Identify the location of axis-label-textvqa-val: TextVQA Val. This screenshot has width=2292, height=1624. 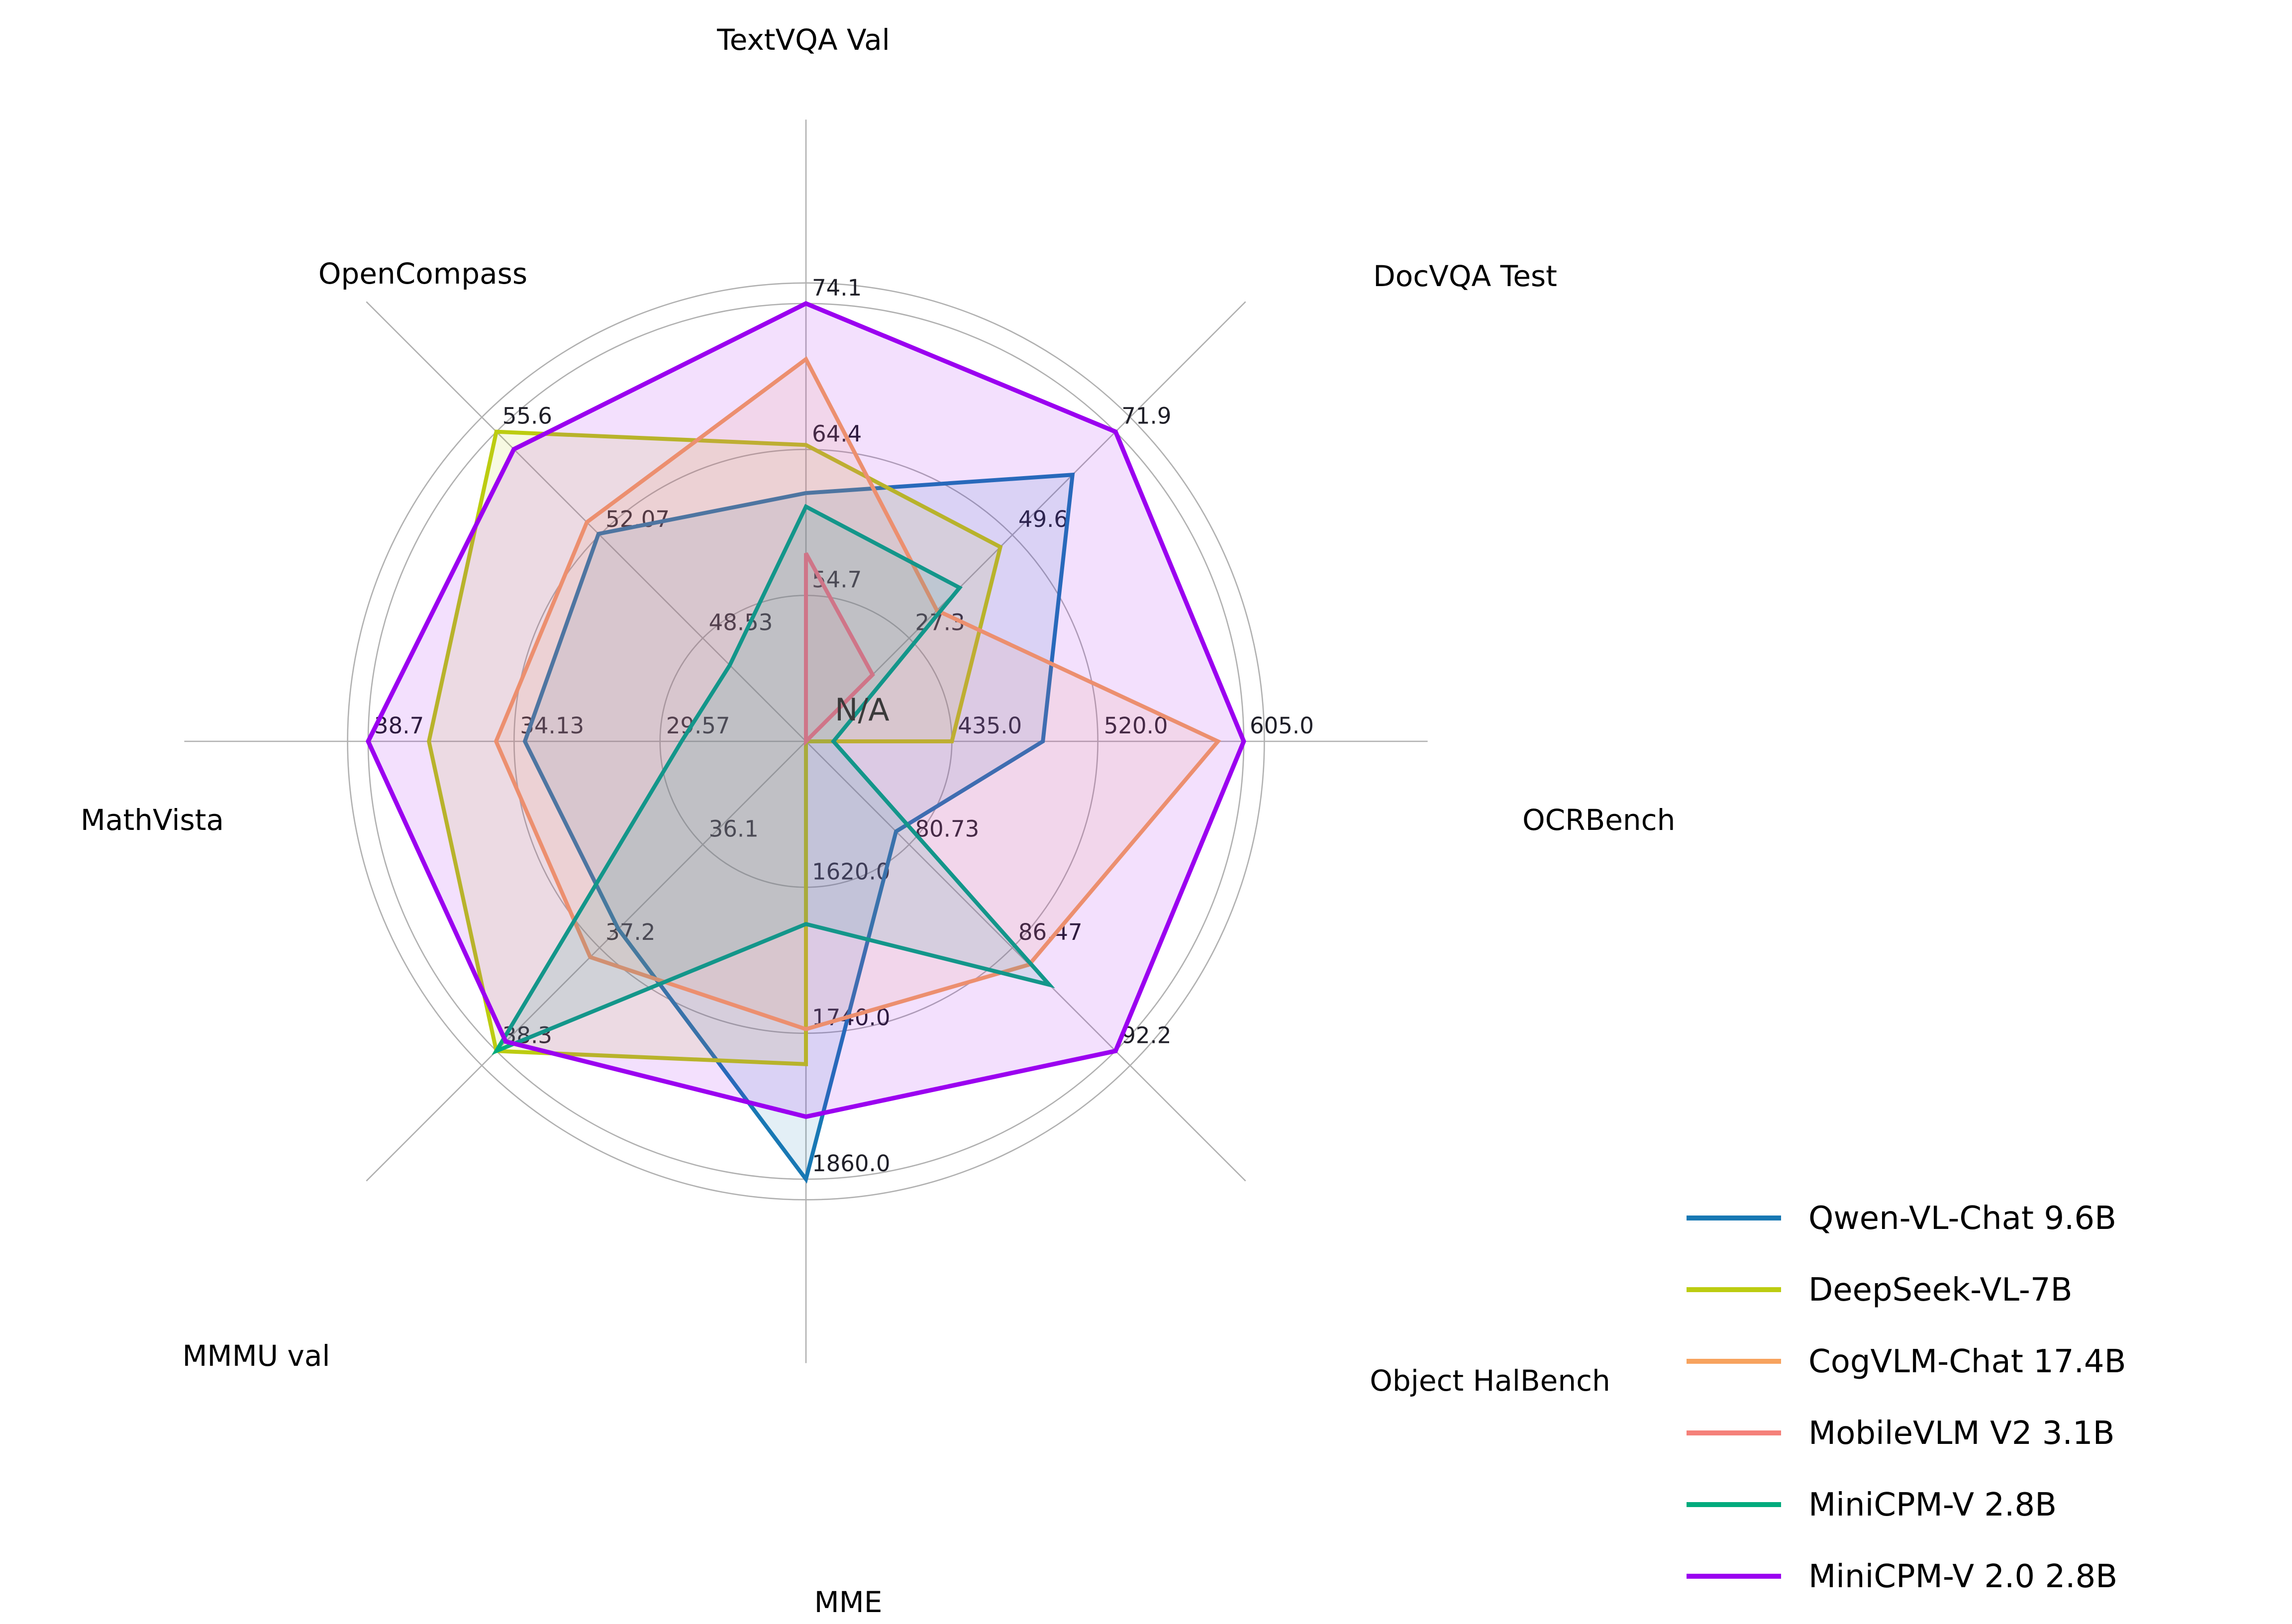
(803, 40).